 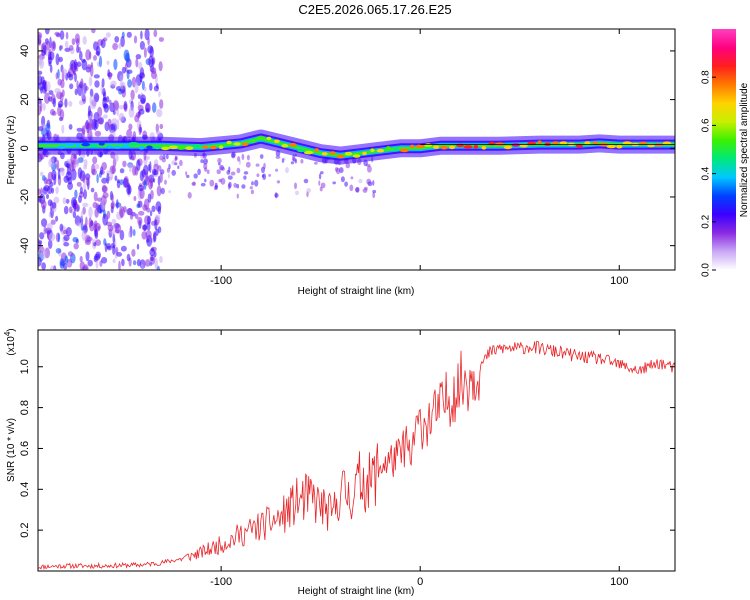 I want to click on colorbar-ticks: 0.0 0.2 0.4 0.6 0.8, so click(x=708, y=173).